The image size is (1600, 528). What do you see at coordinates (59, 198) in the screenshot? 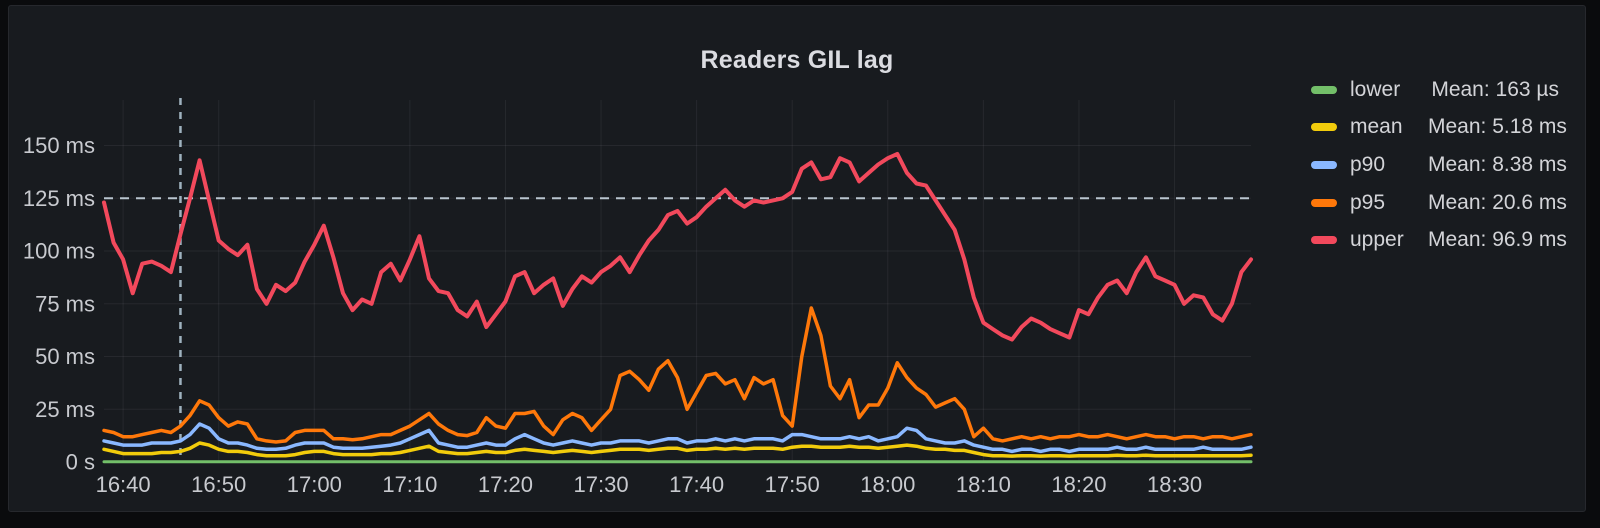
I see `y-tick-label: 125 ms` at bounding box center [59, 198].